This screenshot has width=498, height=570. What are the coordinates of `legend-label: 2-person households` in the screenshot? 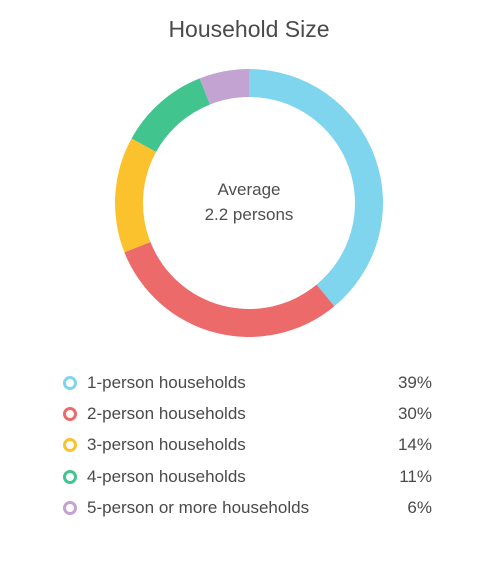 It's located at (166, 413).